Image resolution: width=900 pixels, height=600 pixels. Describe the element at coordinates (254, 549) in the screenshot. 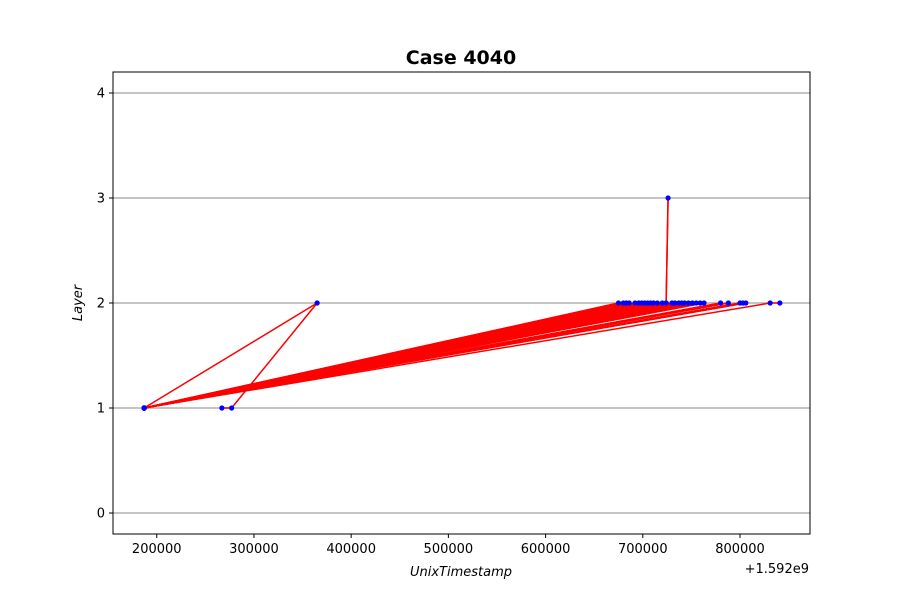

I see `x-tick-label: 300000` at that location.